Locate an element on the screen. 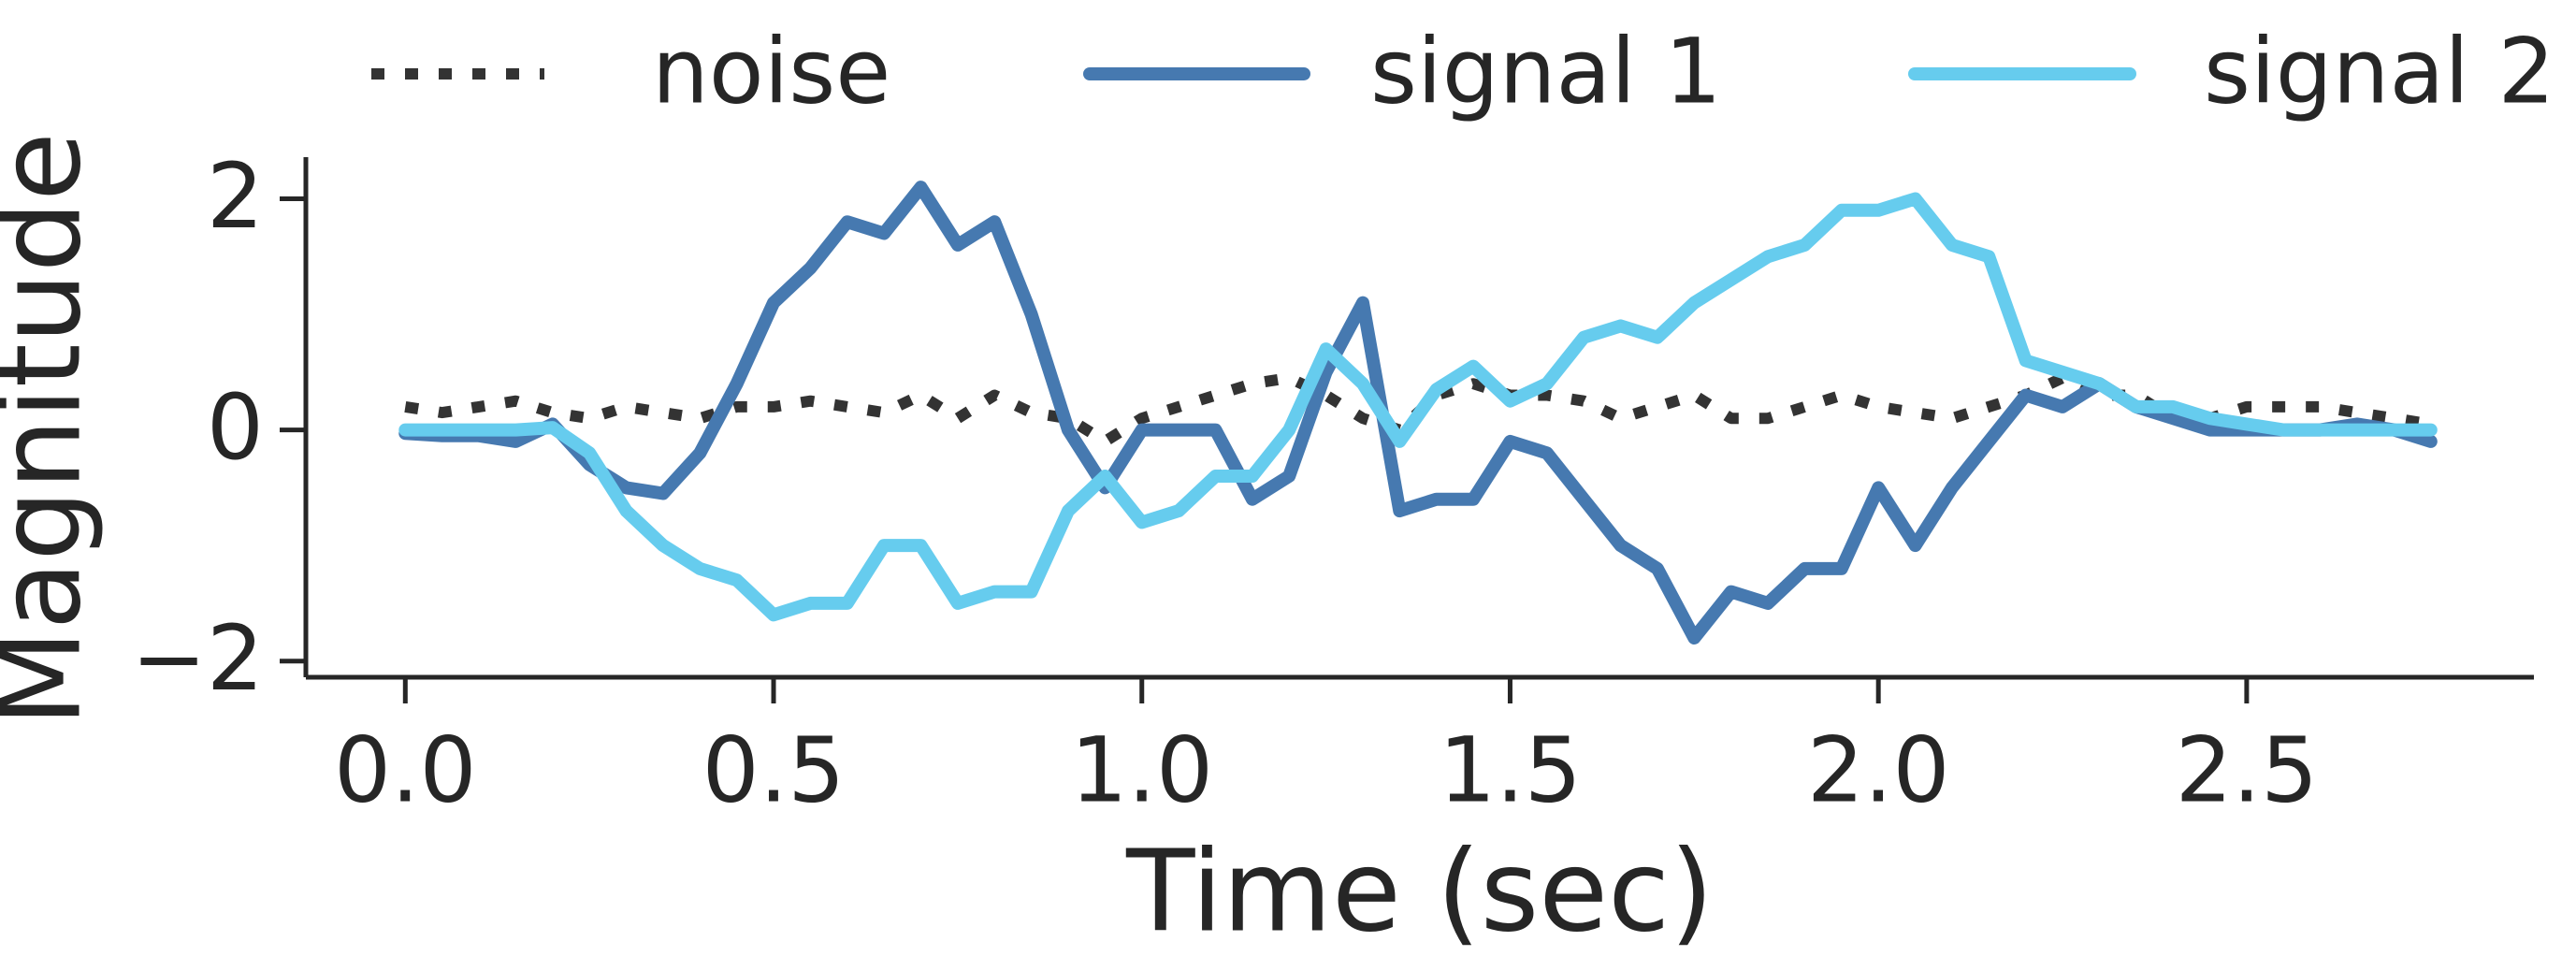  x-tick-label: 0.0 is located at coordinates (406, 769).